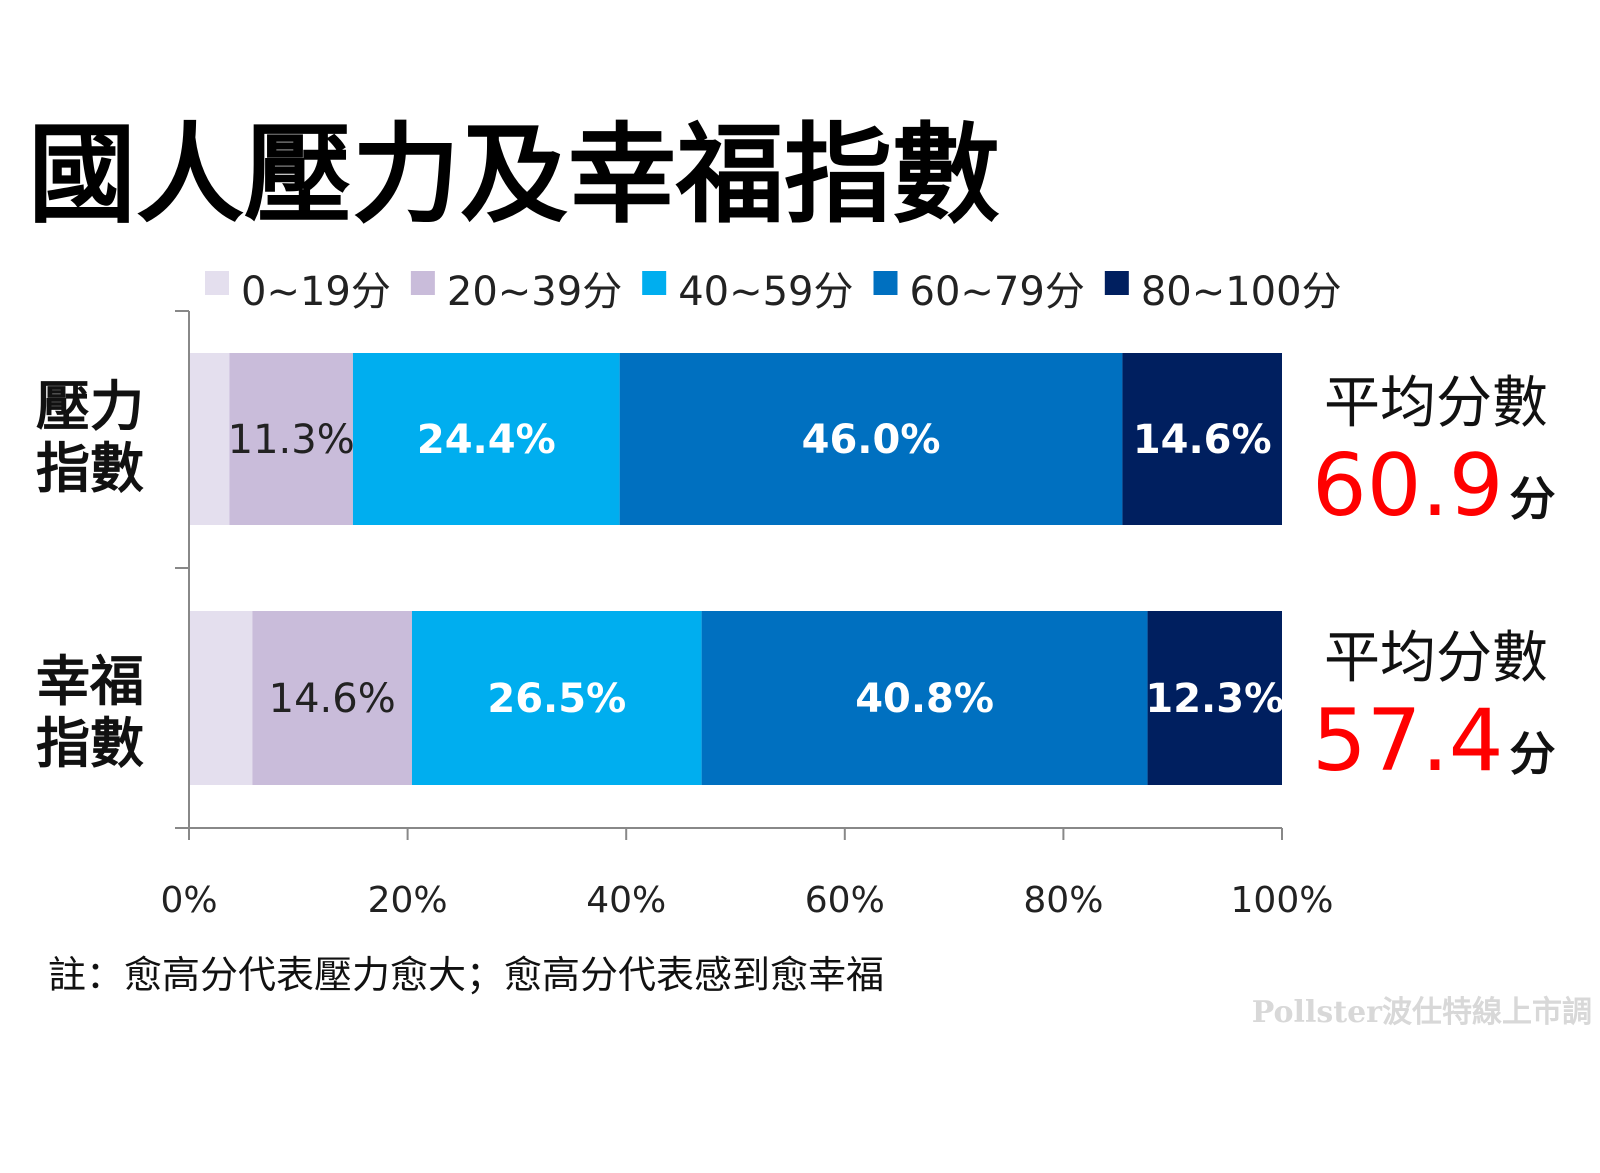 Image resolution: width=1600 pixels, height=1173 pixels. What do you see at coordinates (765, 292) in the screenshot?
I see `legend-label: 40~59分` at bounding box center [765, 292].